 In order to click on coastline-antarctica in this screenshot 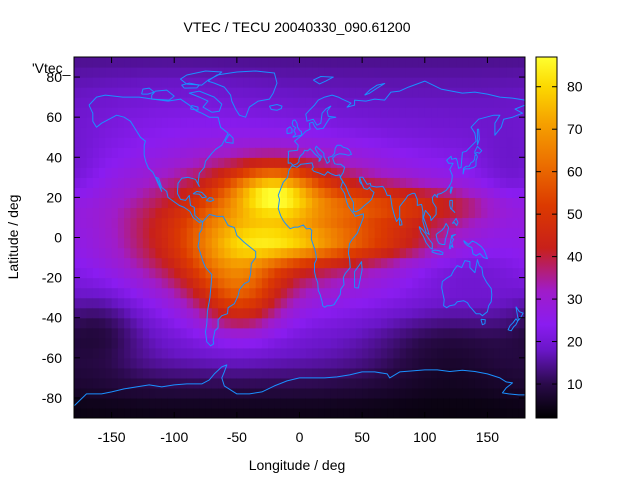, I will do `click(299, 385)`.